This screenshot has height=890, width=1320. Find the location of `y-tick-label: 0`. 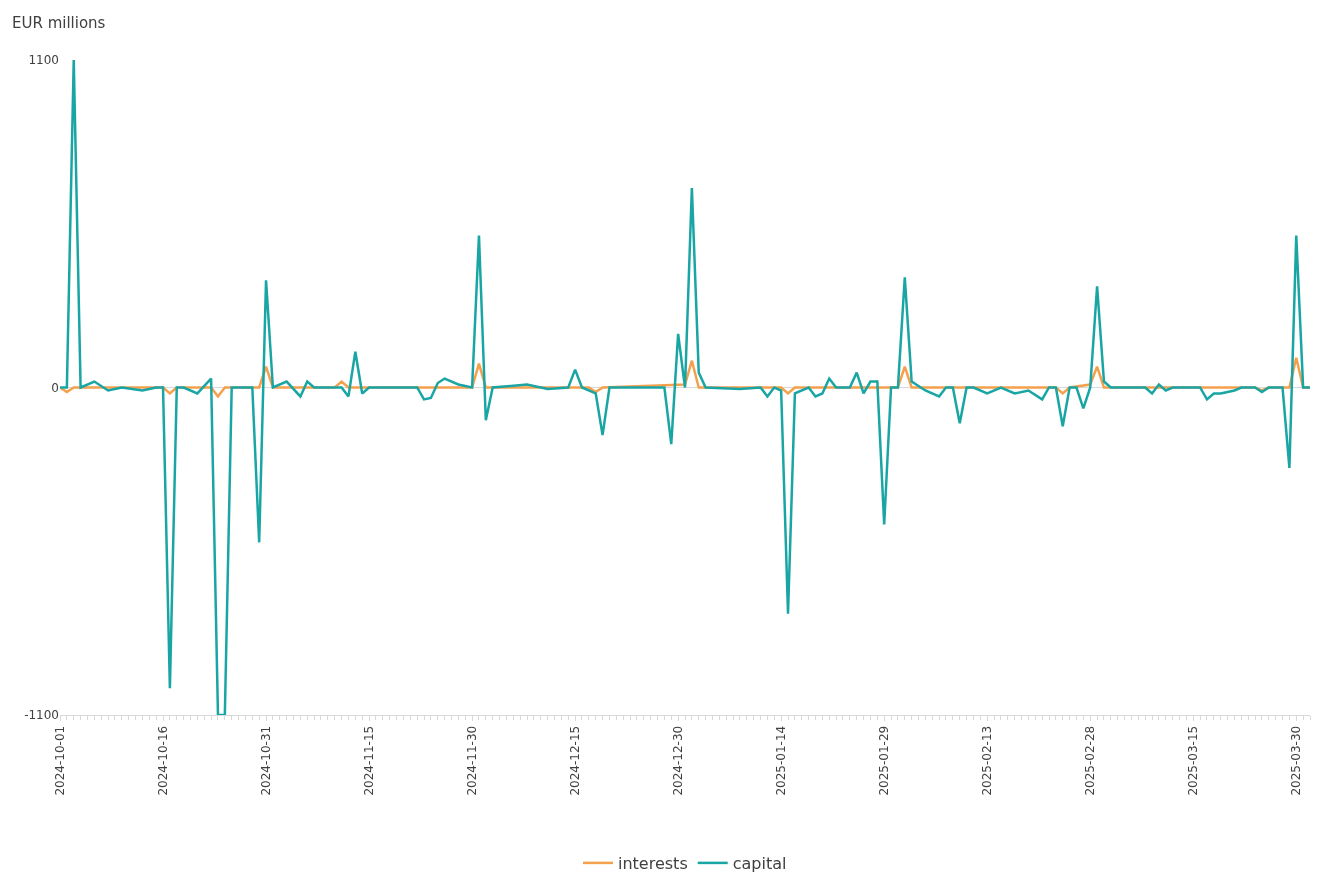

y-tick-label: 0 is located at coordinates (55, 387).